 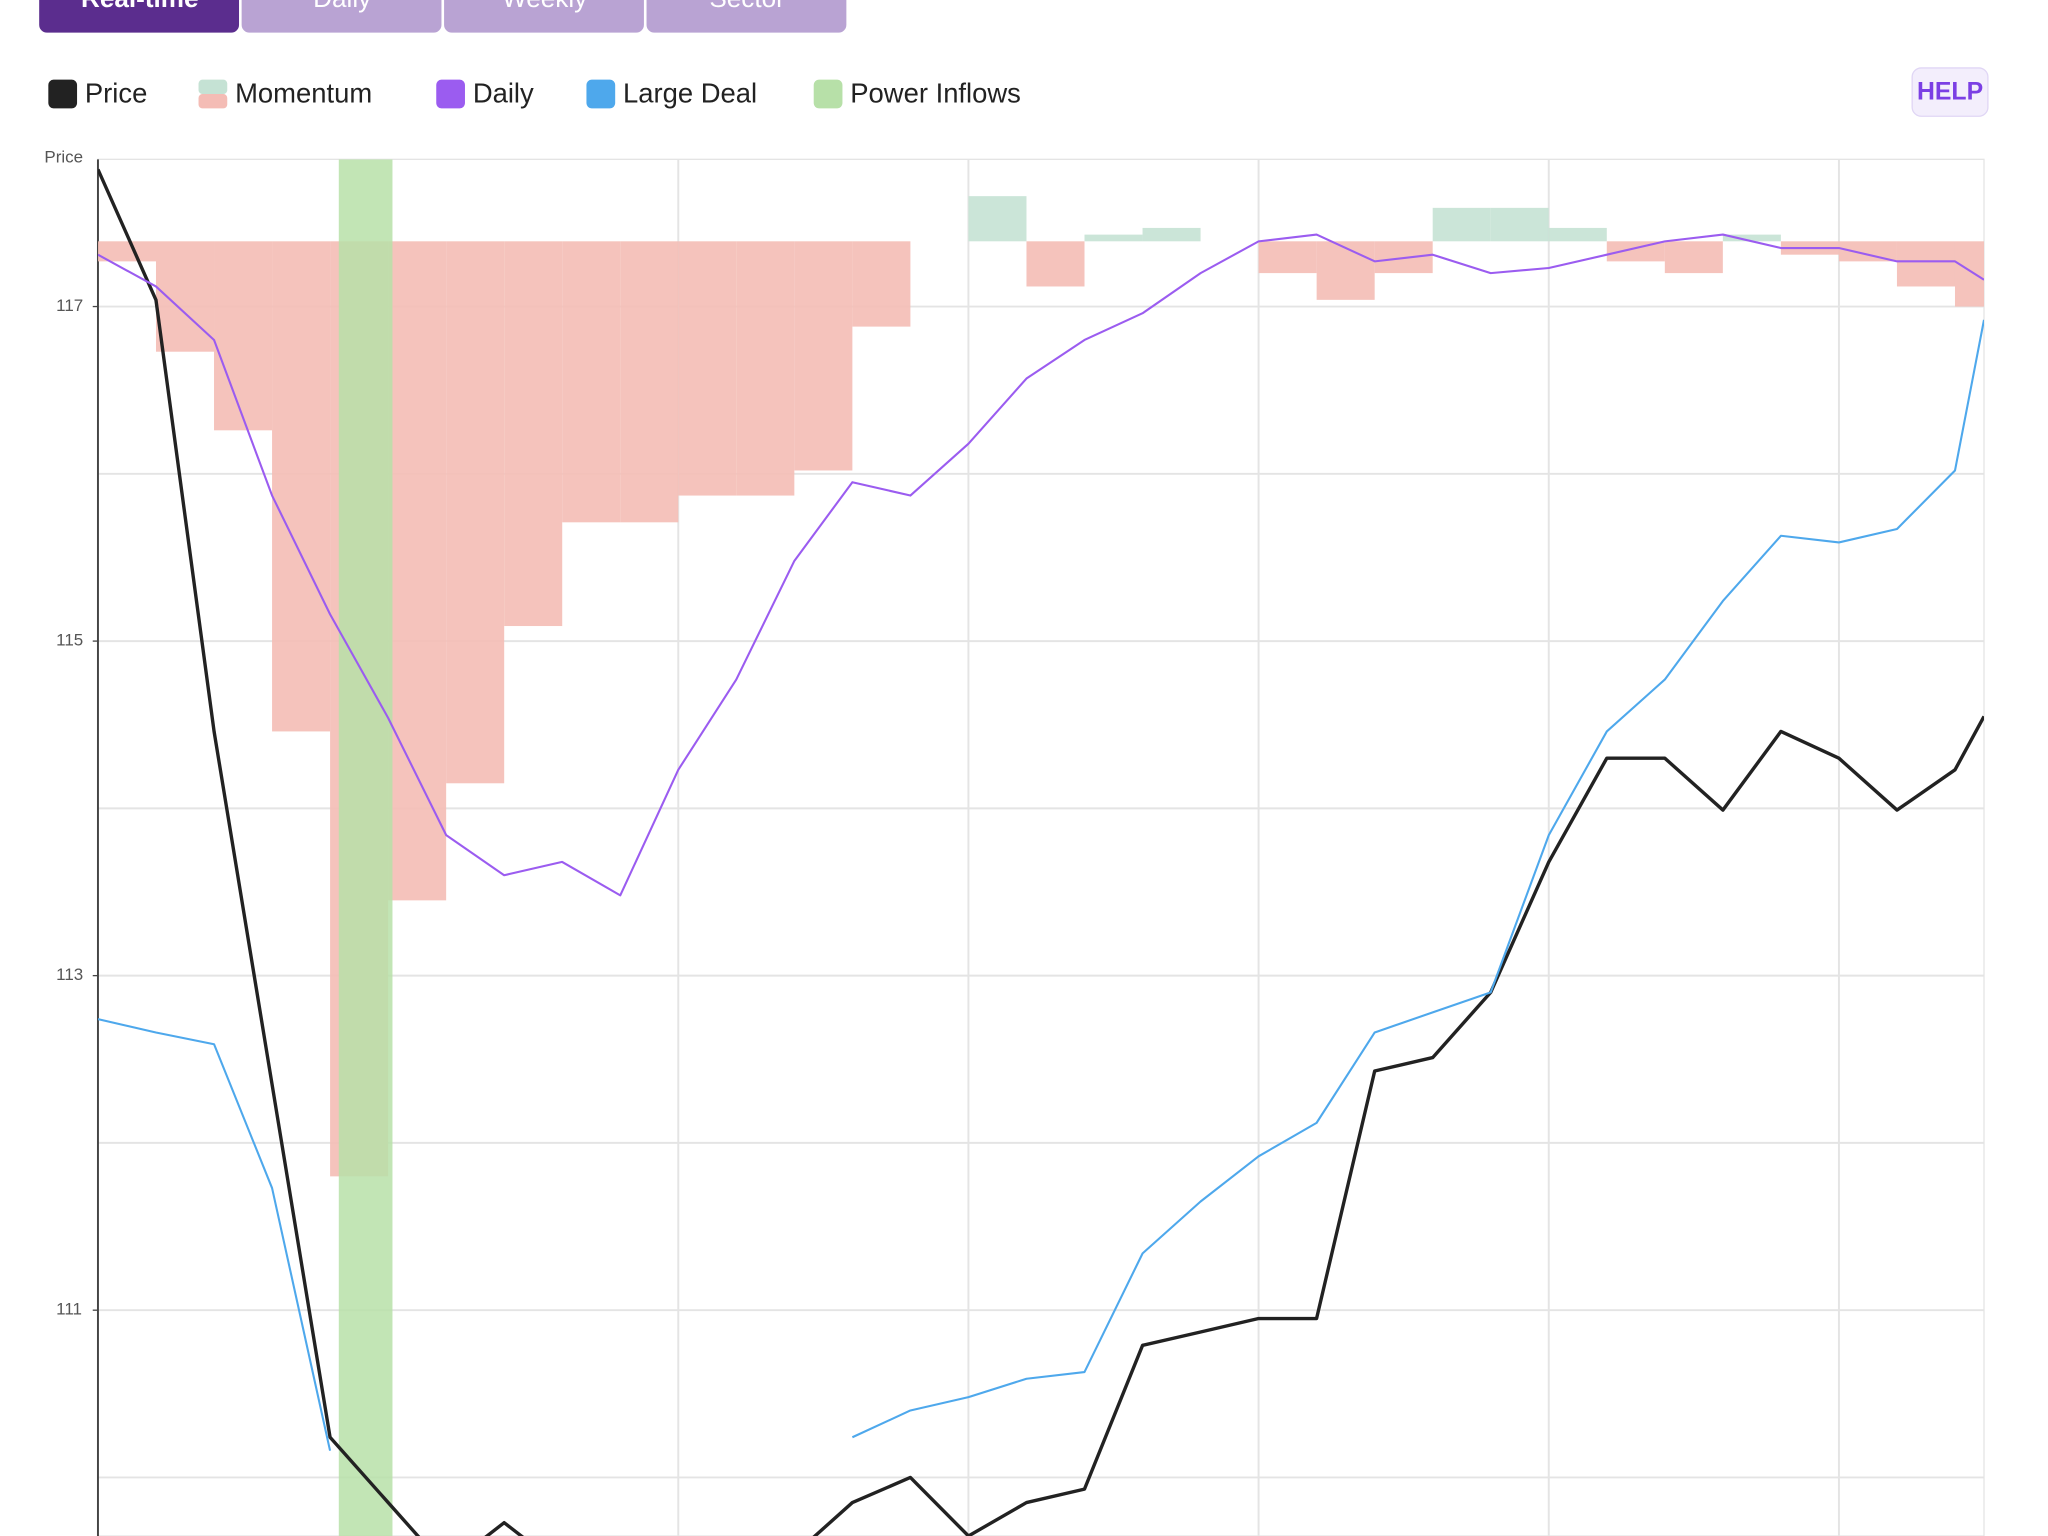 I want to click on legend-label: Large Deal, so click(x=690, y=93).